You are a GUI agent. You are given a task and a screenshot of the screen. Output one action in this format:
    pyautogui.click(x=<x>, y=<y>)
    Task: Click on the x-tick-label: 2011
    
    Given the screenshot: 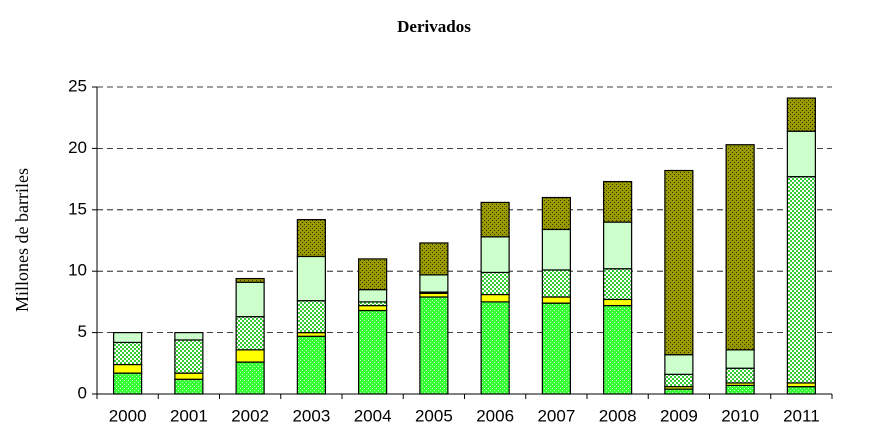 What is the action you would take?
    pyautogui.click(x=801, y=415)
    